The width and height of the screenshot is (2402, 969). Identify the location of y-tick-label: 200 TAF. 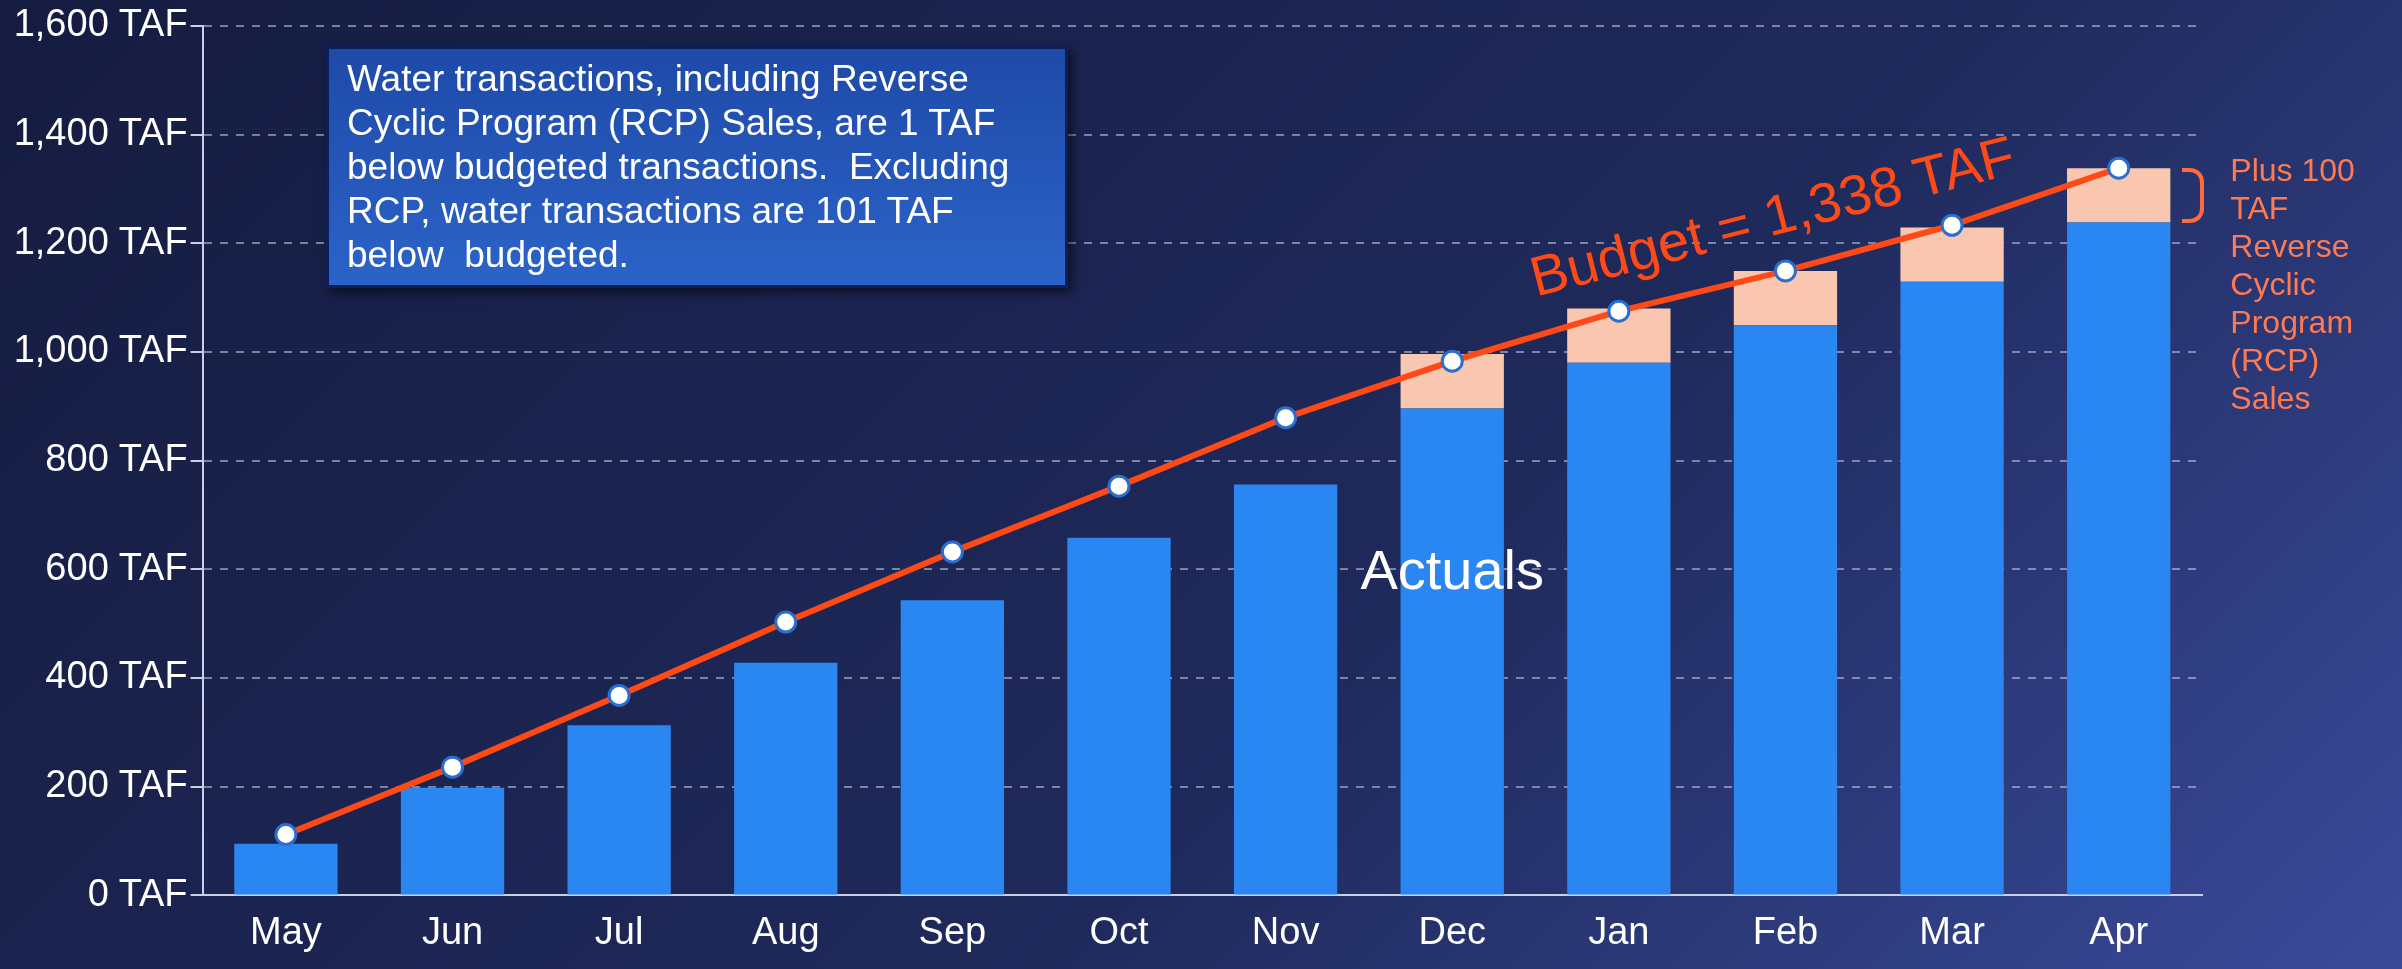
(116, 784).